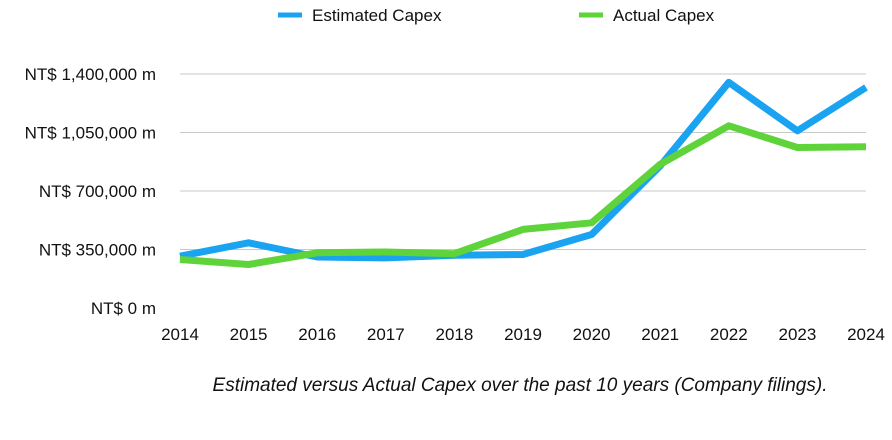 This screenshot has height=440, width=892. What do you see at coordinates (729, 334) in the screenshot?
I see `x-tick-label: 2022` at bounding box center [729, 334].